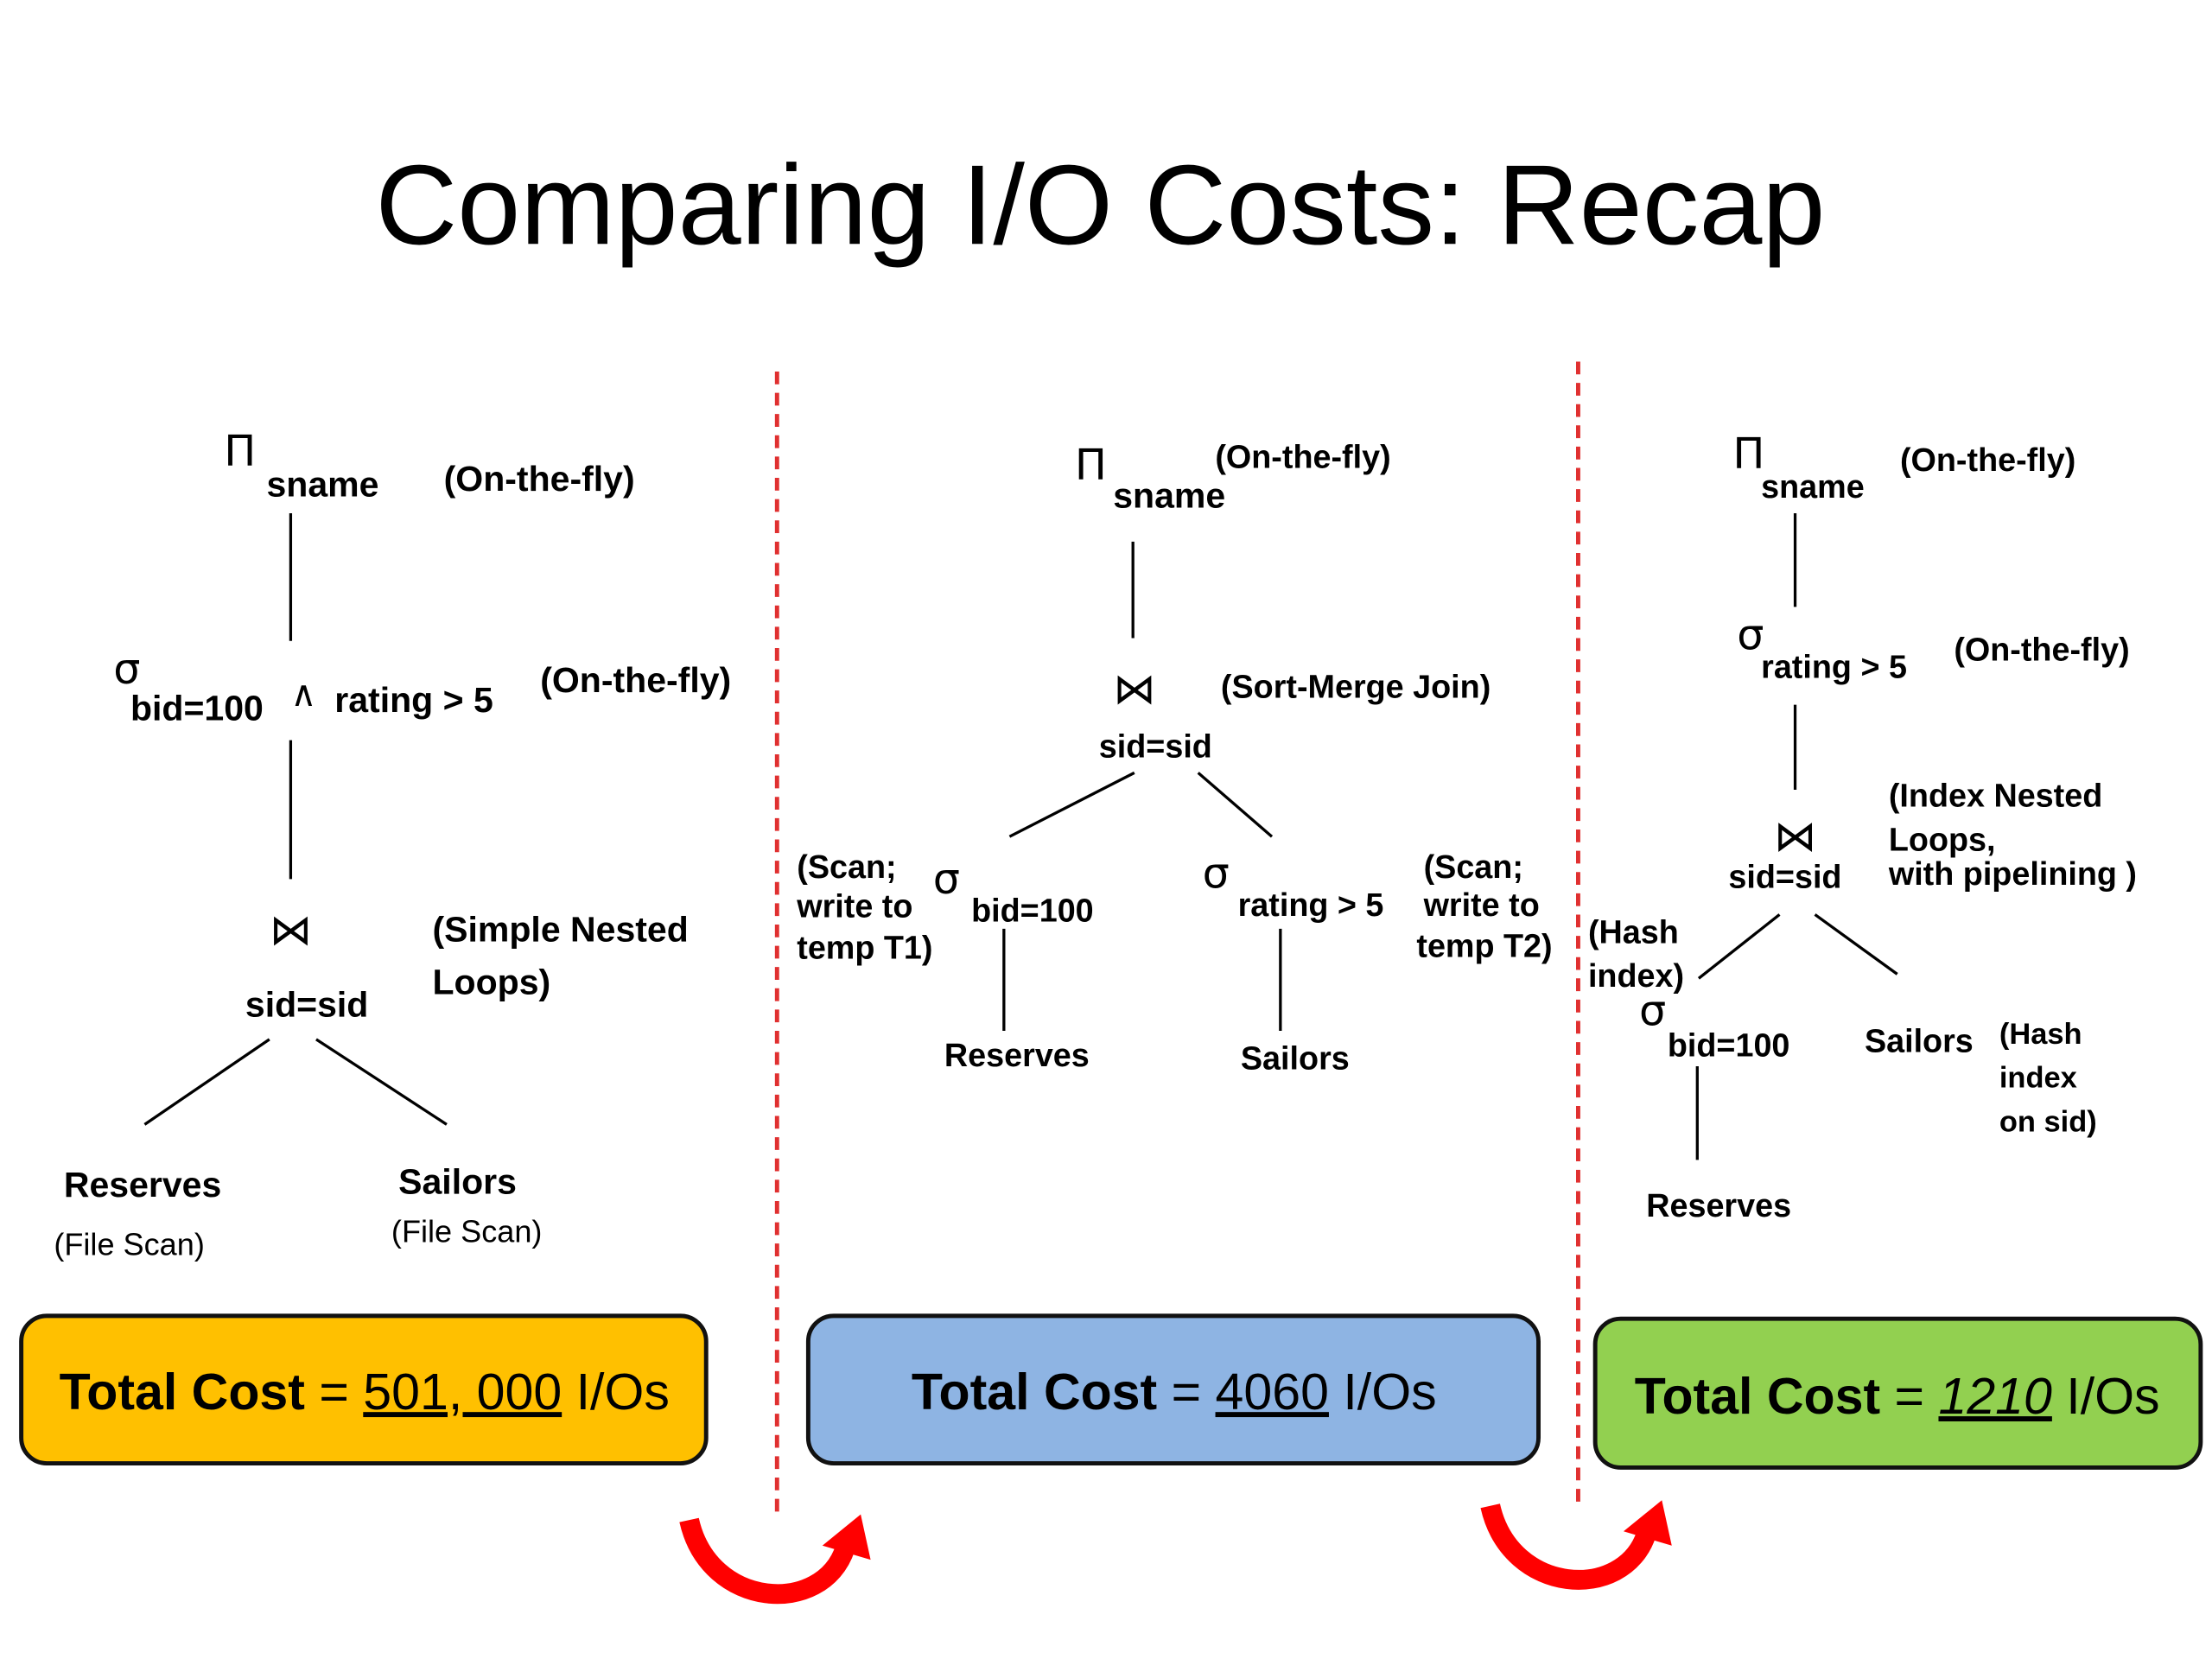 This screenshot has height=1659, width=2212. Describe the element at coordinates (303, 694) in the screenshot. I see `label: ∧` at that location.